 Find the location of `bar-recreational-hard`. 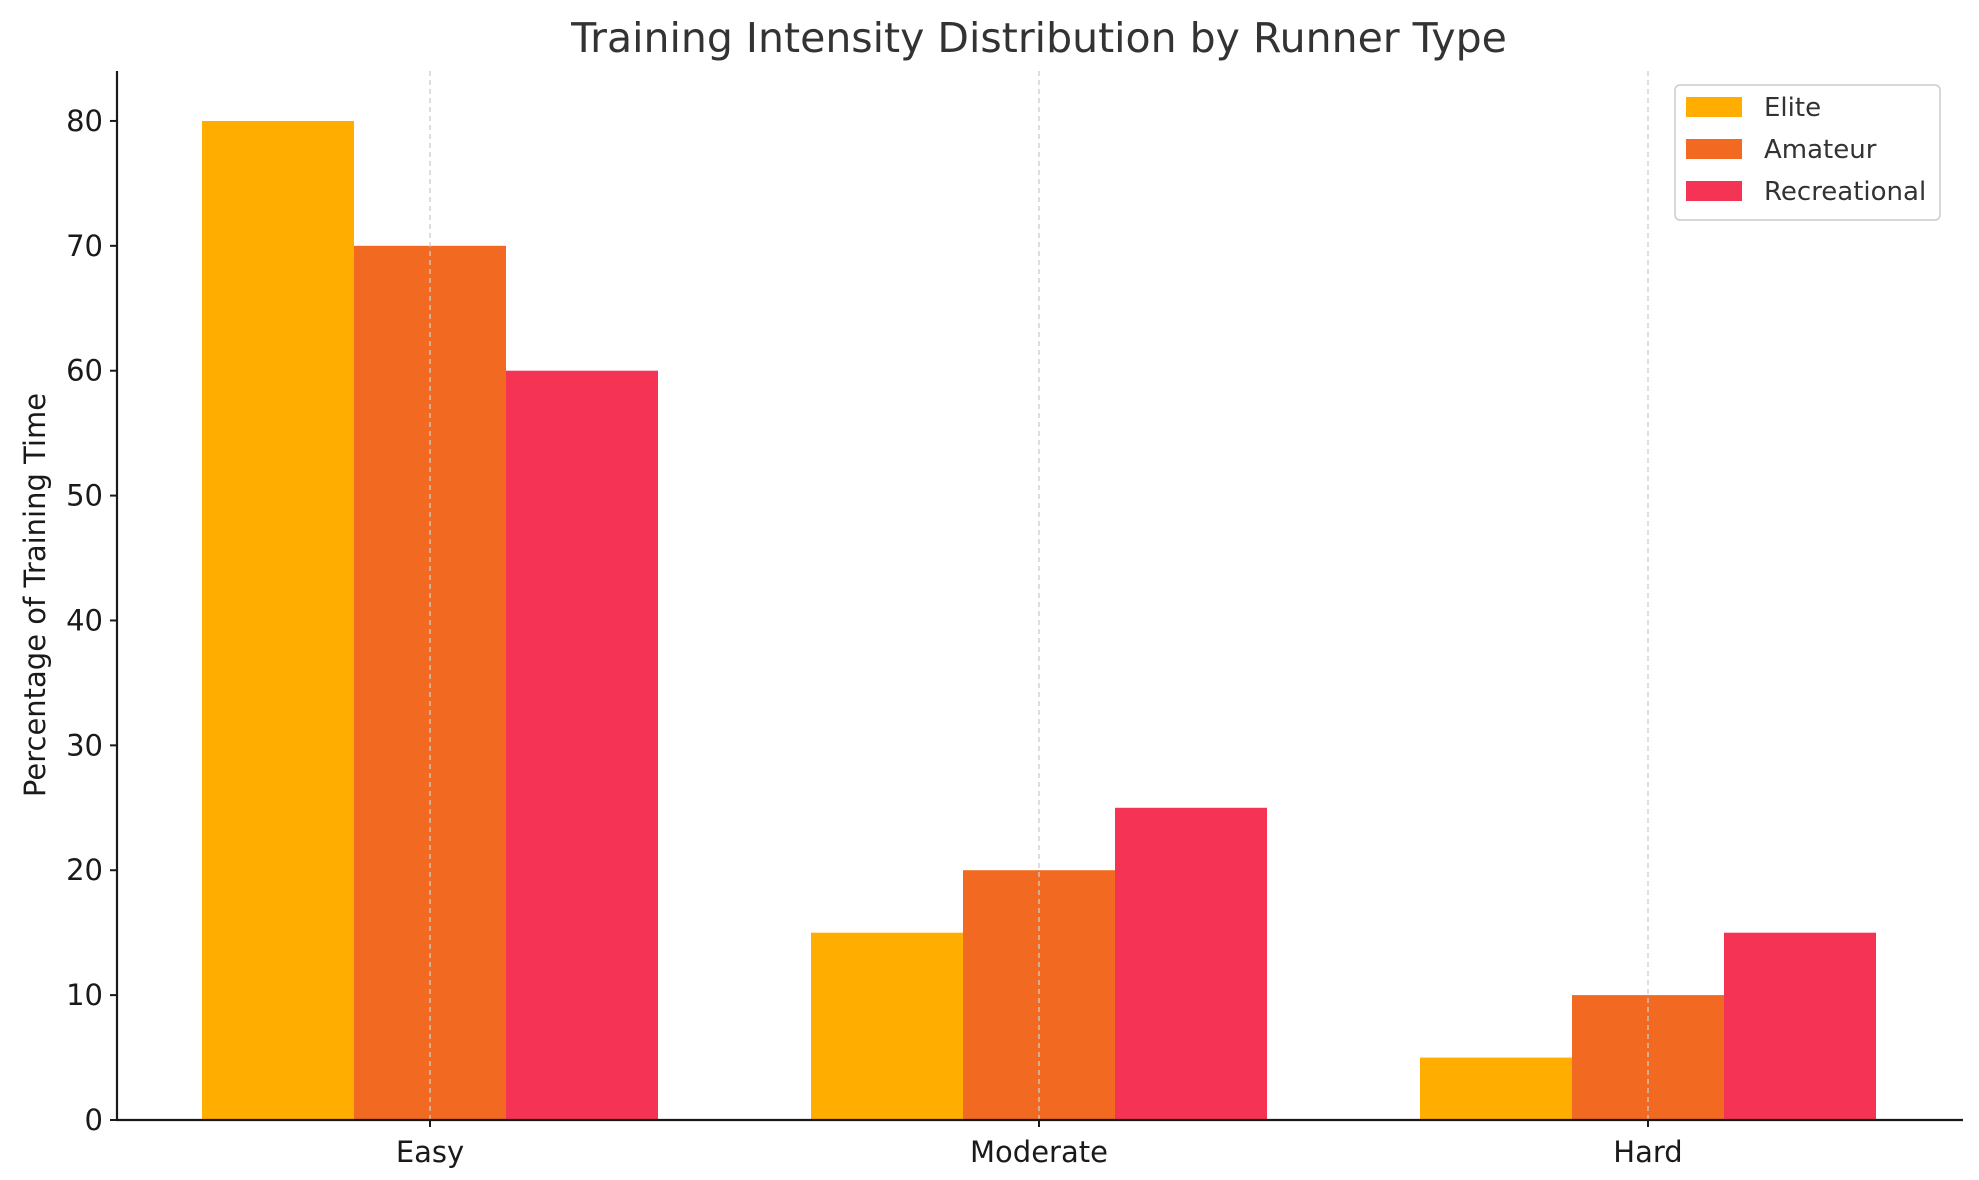

bar-recreational-hard is located at coordinates (1800, 1026).